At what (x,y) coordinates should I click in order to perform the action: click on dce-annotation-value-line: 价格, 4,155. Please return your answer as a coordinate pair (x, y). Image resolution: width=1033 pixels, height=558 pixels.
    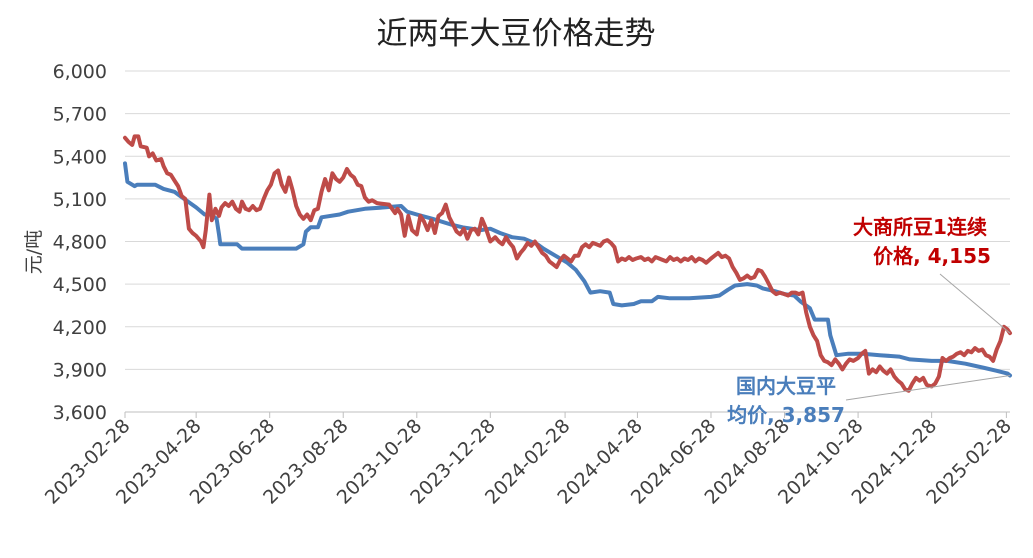
    Looking at the image, I should click on (932, 256).